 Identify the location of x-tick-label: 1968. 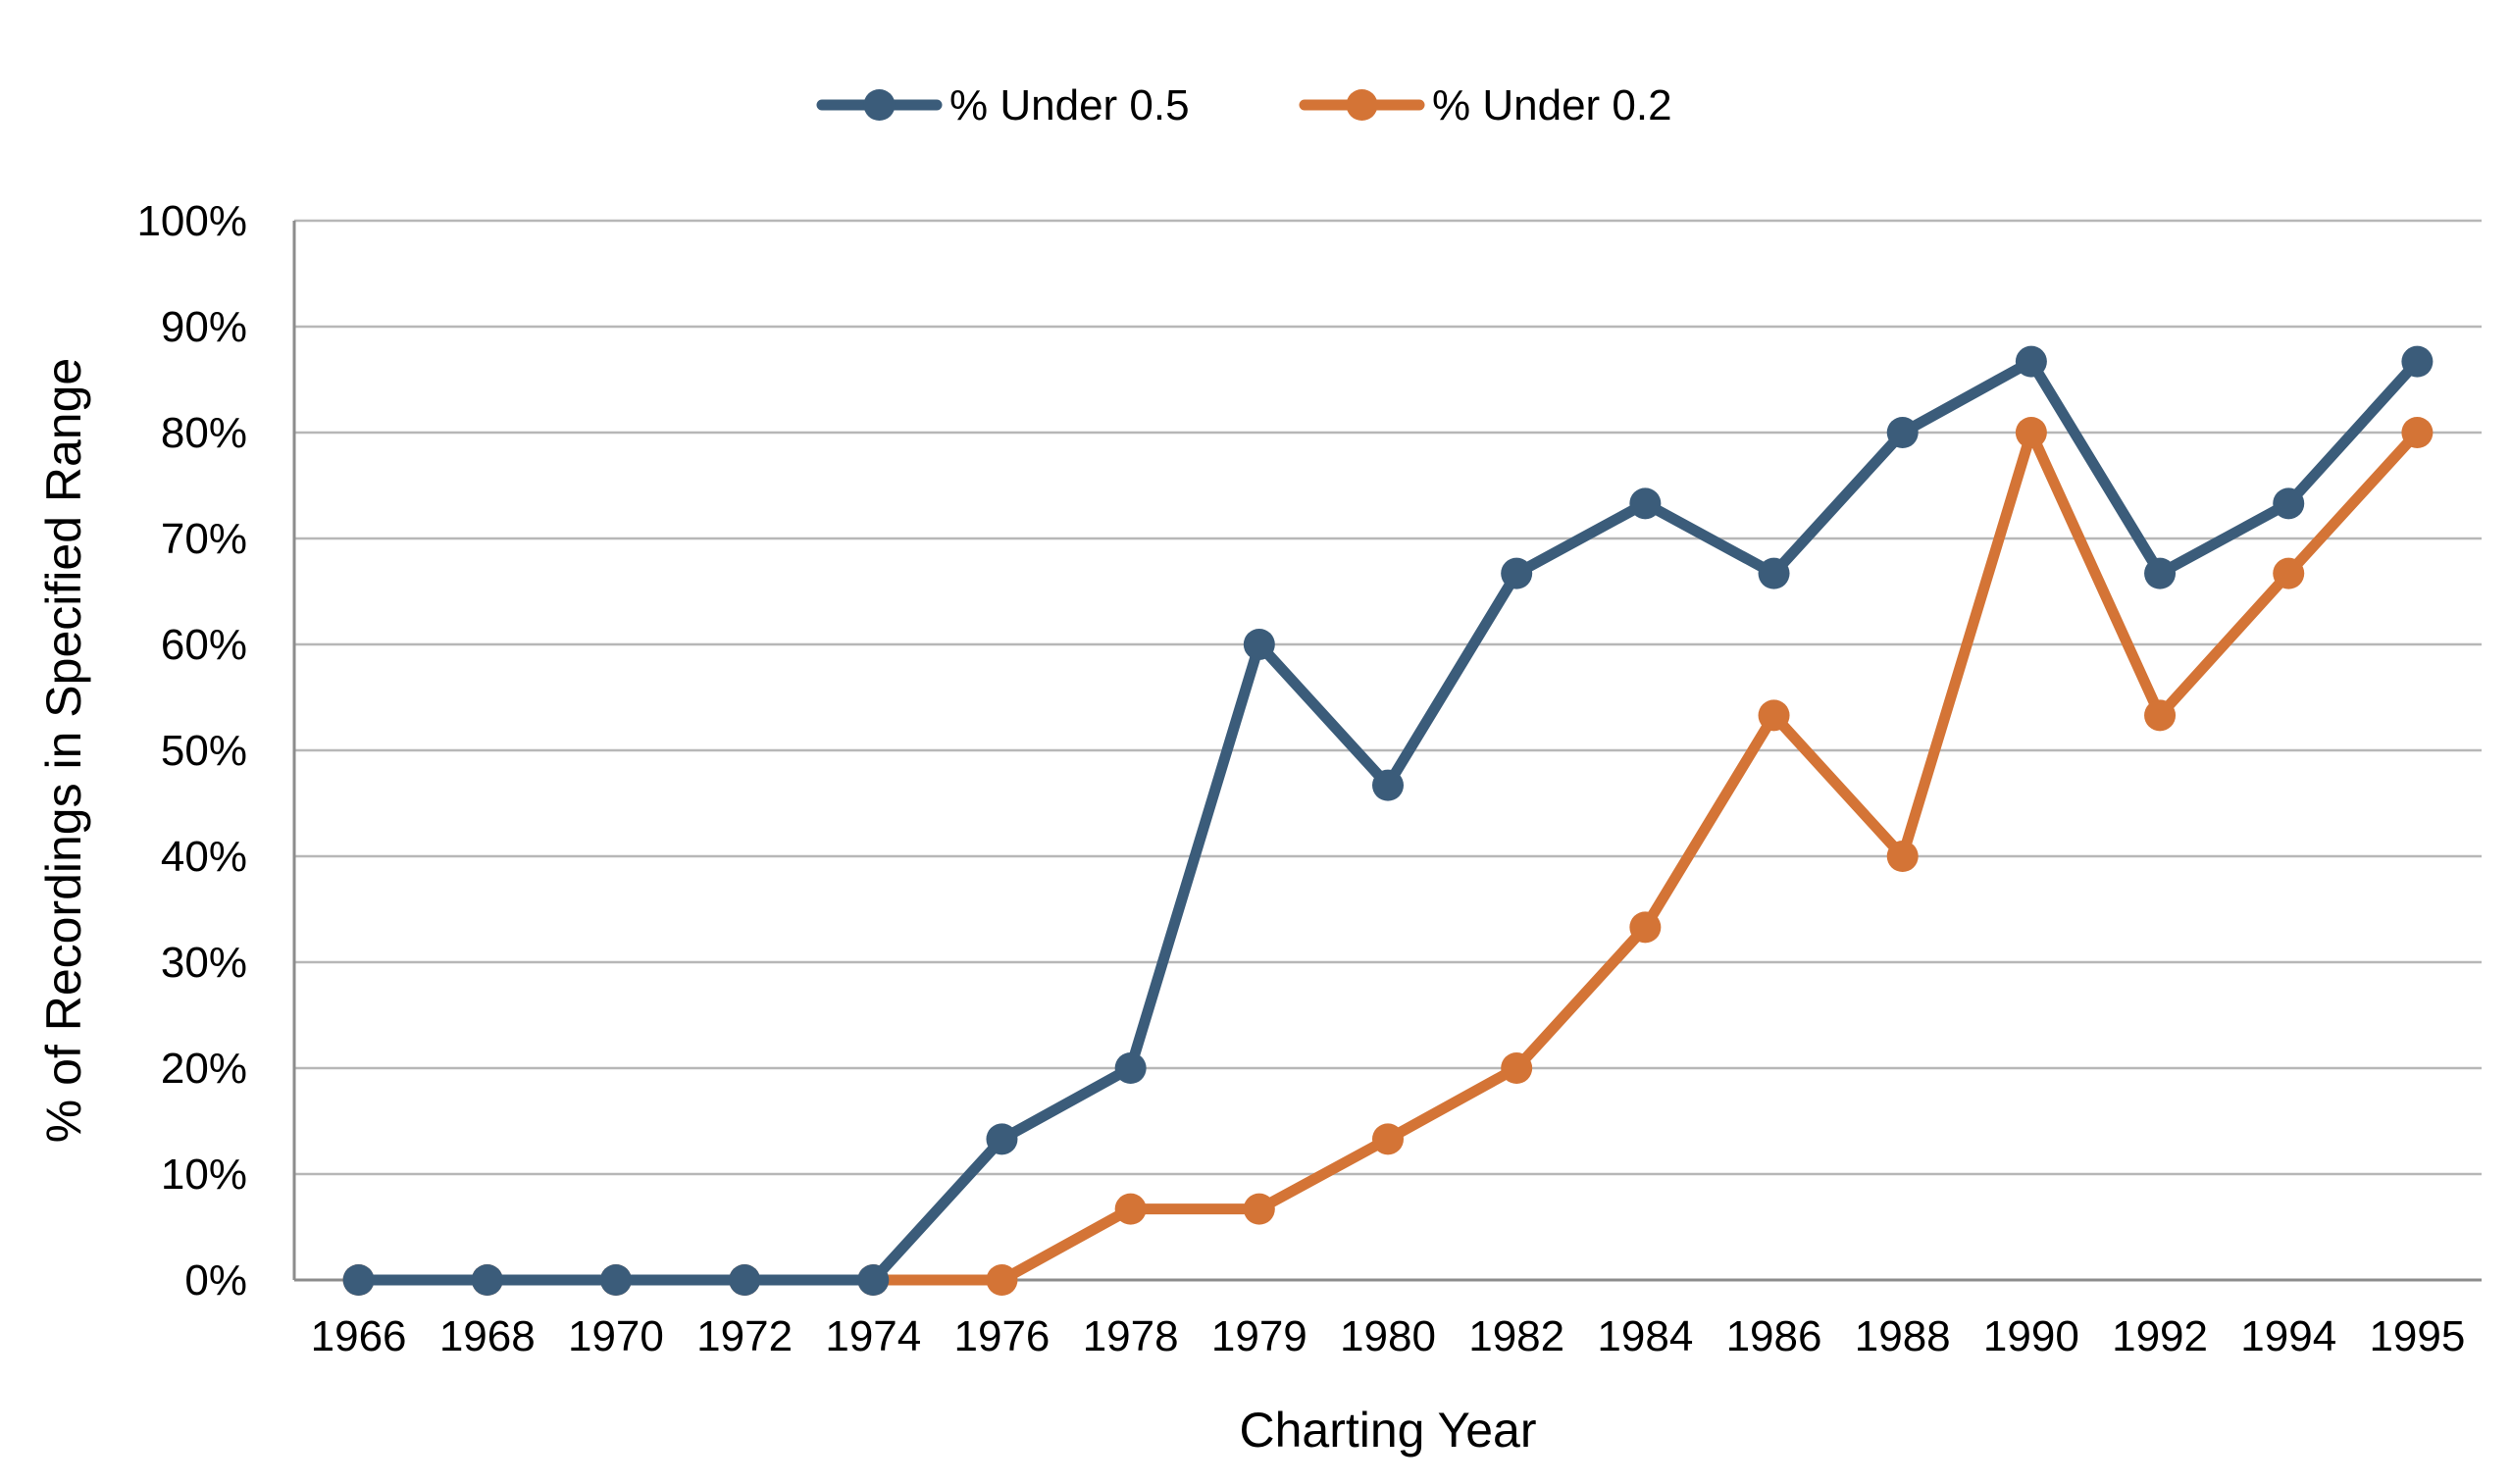
(487, 1336).